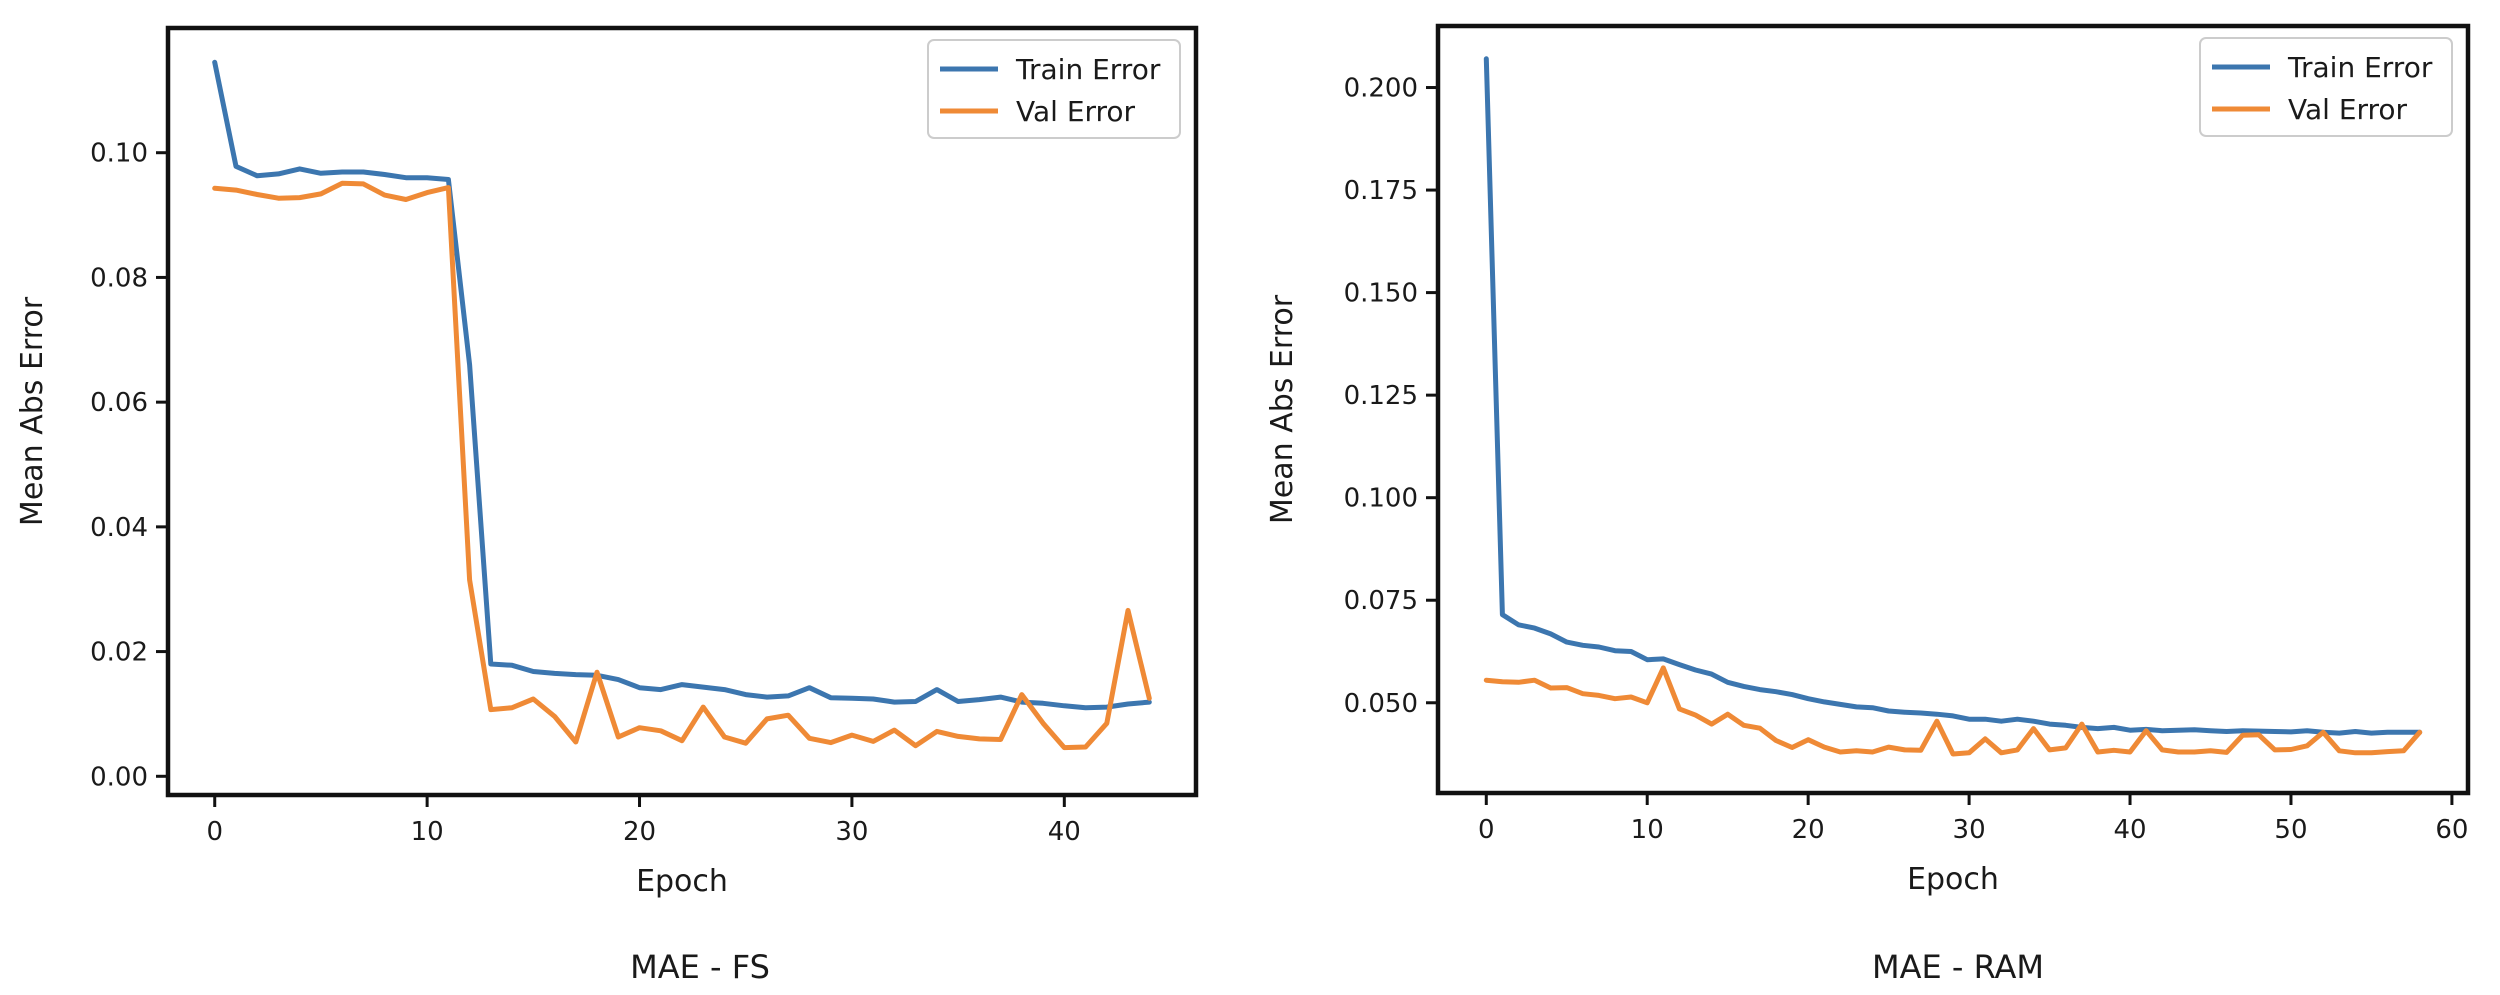  I want to click on y-tick-label: 0.06, so click(119, 403).